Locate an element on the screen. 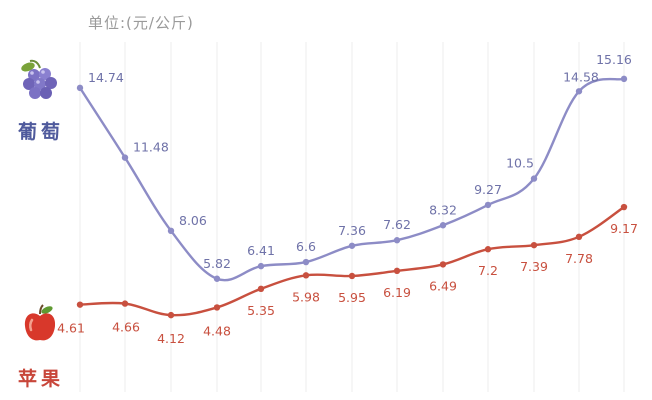 This screenshot has height=400, width=652. grape-data-label: 8.06 is located at coordinates (193, 220).